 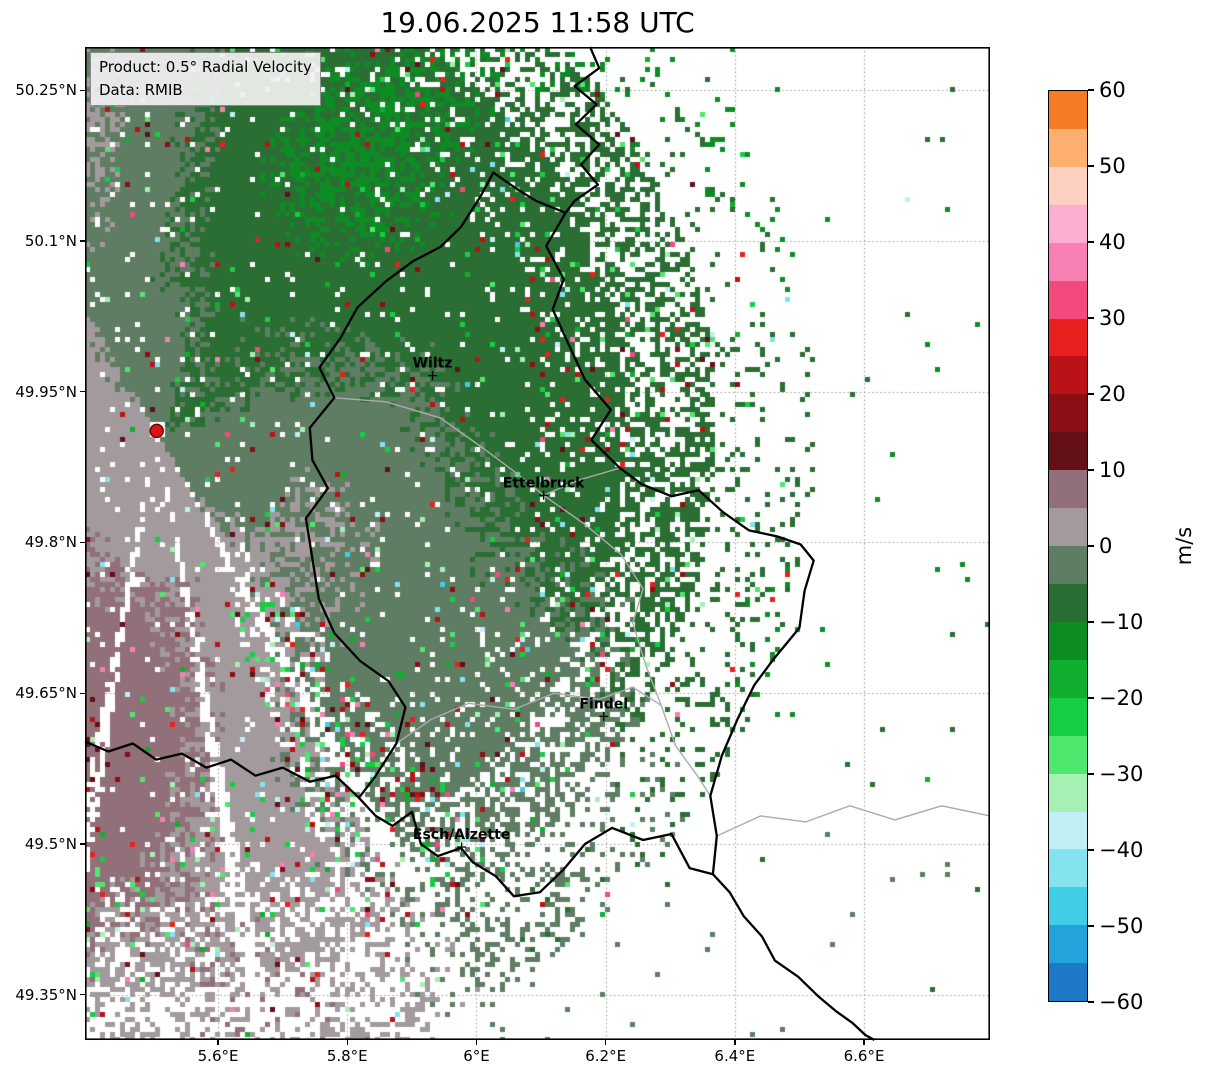 What do you see at coordinates (1184, 546) in the screenshot?
I see `colorbar-unit-label: m/s` at bounding box center [1184, 546].